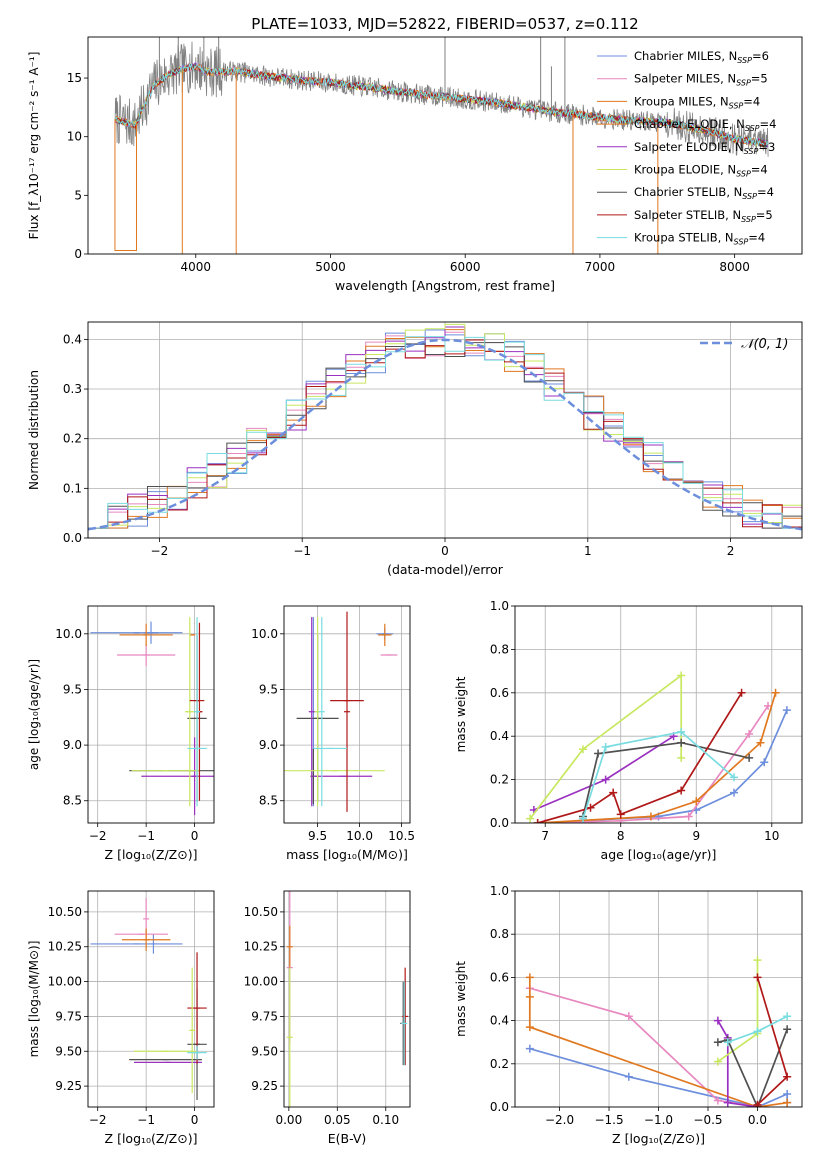 This screenshot has height=1170, width=819. I want to click on legend-suffix: =4, so click(756, 238).